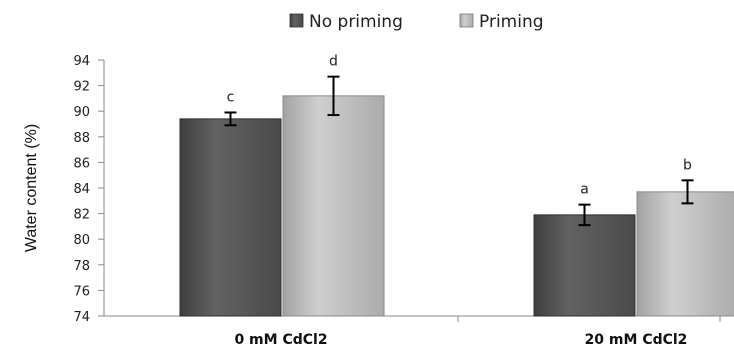  I want to click on y-tick-label: 84, so click(81, 189).